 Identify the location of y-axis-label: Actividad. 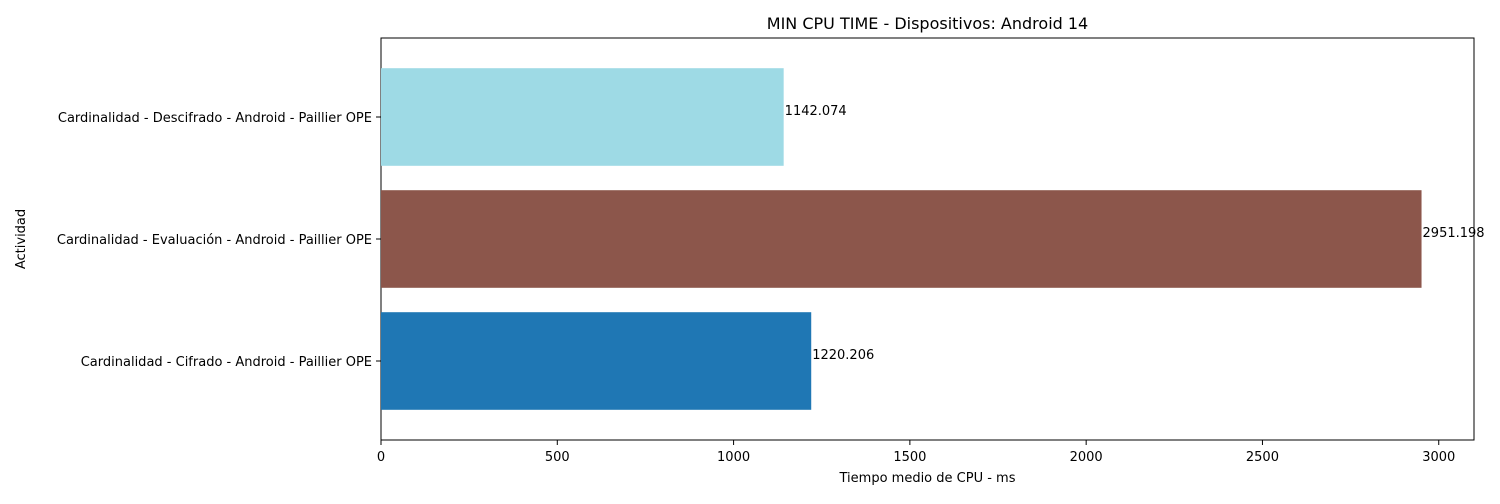
(21, 239).